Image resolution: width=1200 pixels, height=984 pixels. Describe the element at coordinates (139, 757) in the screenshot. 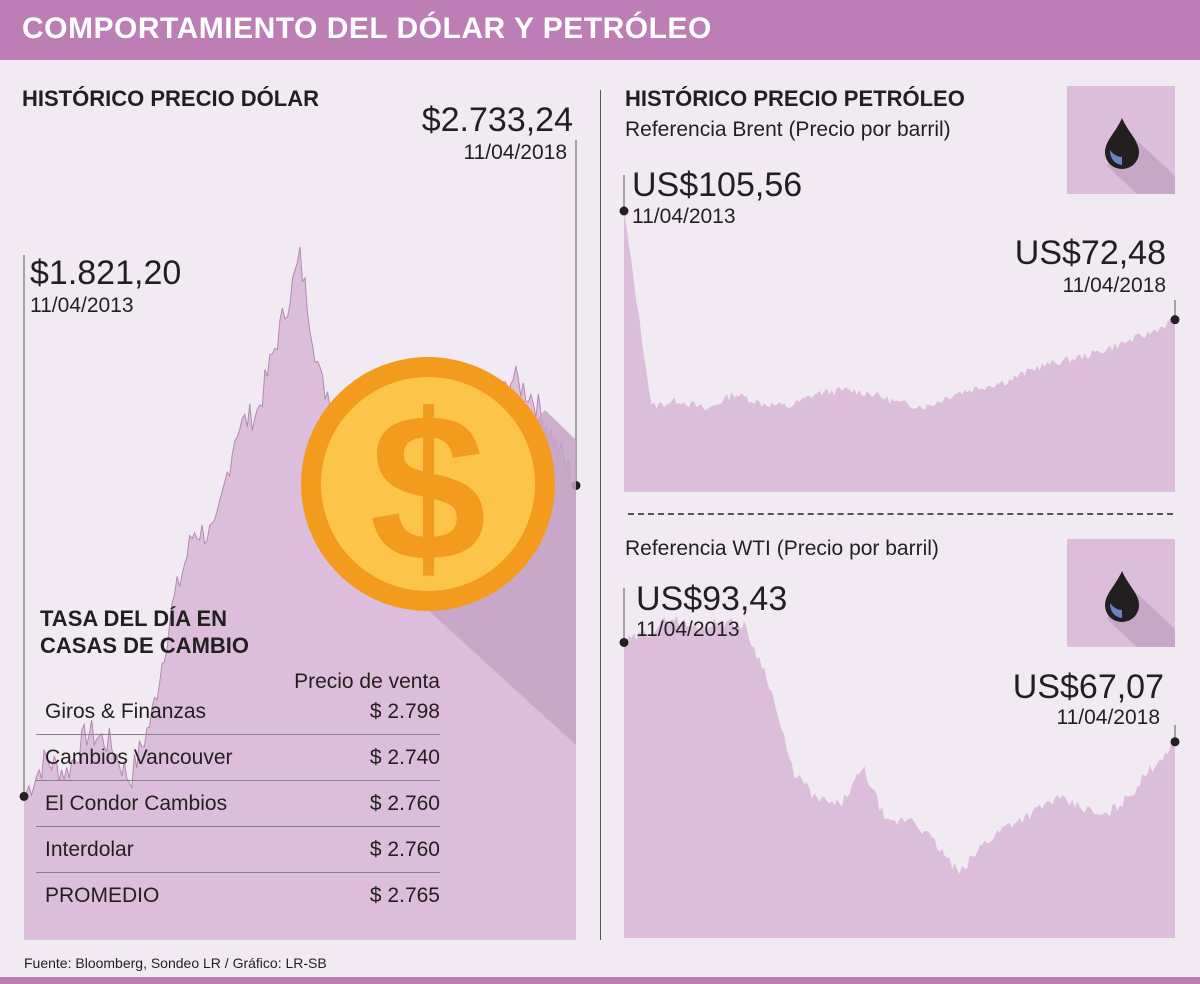

I see `exchange-house-name: Cambios Vancouver` at that location.